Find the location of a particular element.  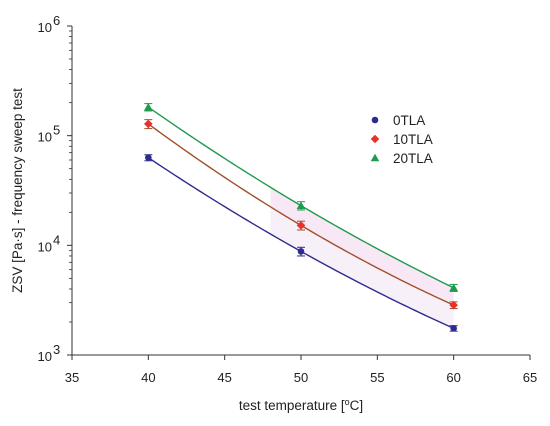

x-tick-label: 45 is located at coordinates (224, 377).